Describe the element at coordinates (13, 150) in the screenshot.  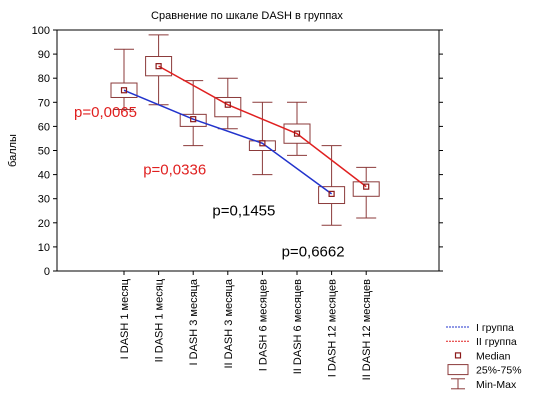
I see `y-axis-title: баллы` at that location.